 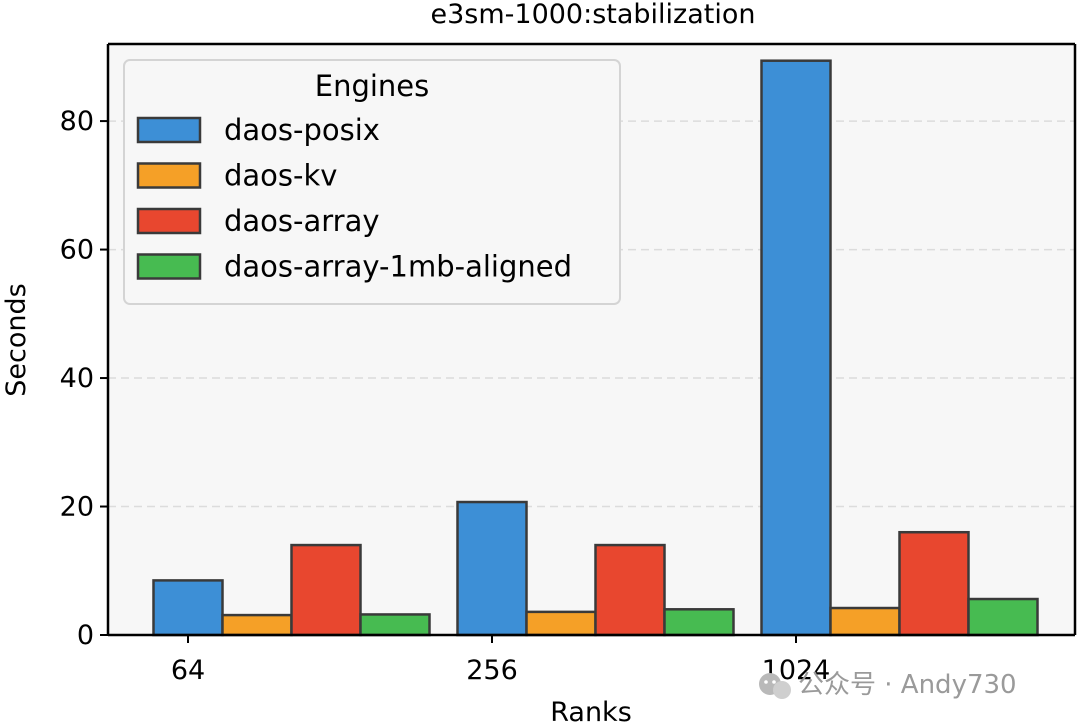 What do you see at coordinates (169, 130) in the screenshot?
I see `legend-swatch-daos-posix` at bounding box center [169, 130].